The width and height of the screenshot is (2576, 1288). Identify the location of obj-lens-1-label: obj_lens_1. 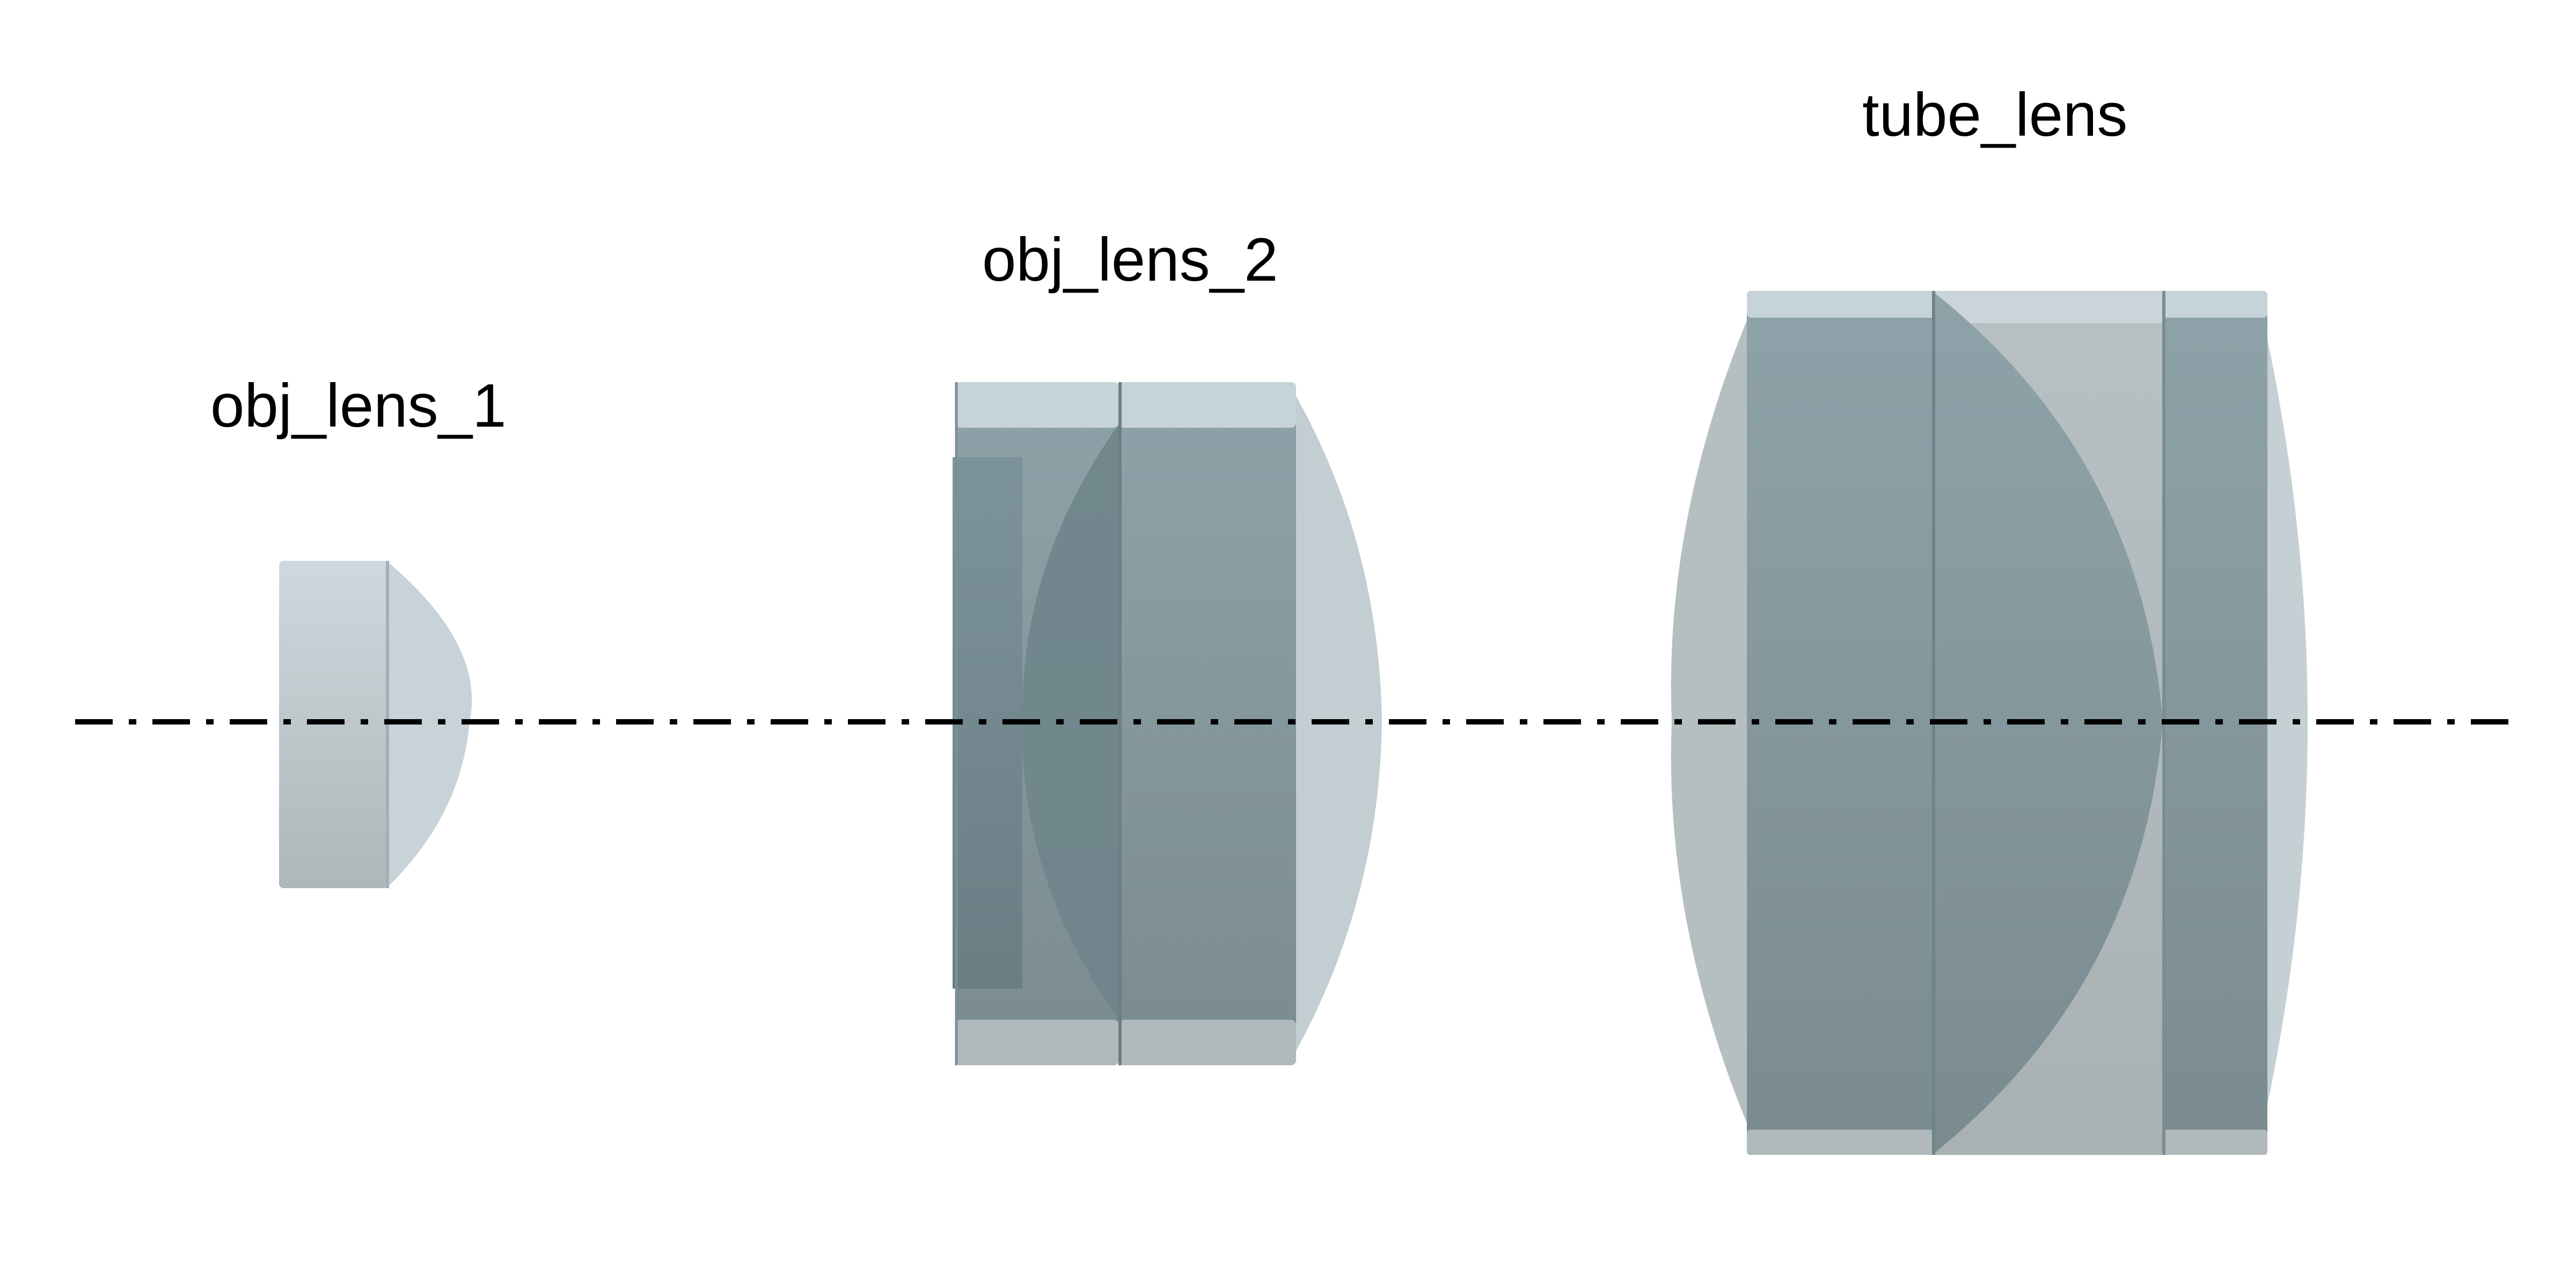
(358, 406).